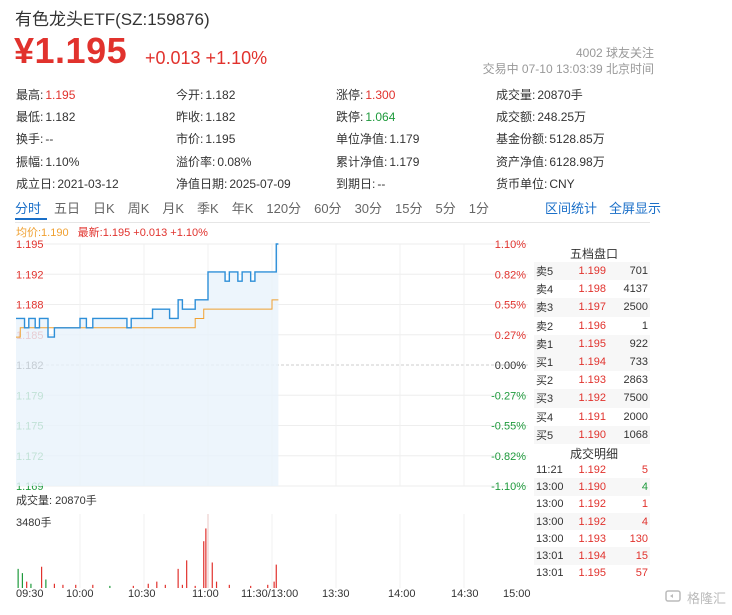 The height and width of the screenshot is (615, 732). I want to click on active-tab-indicator, so click(31, 219).